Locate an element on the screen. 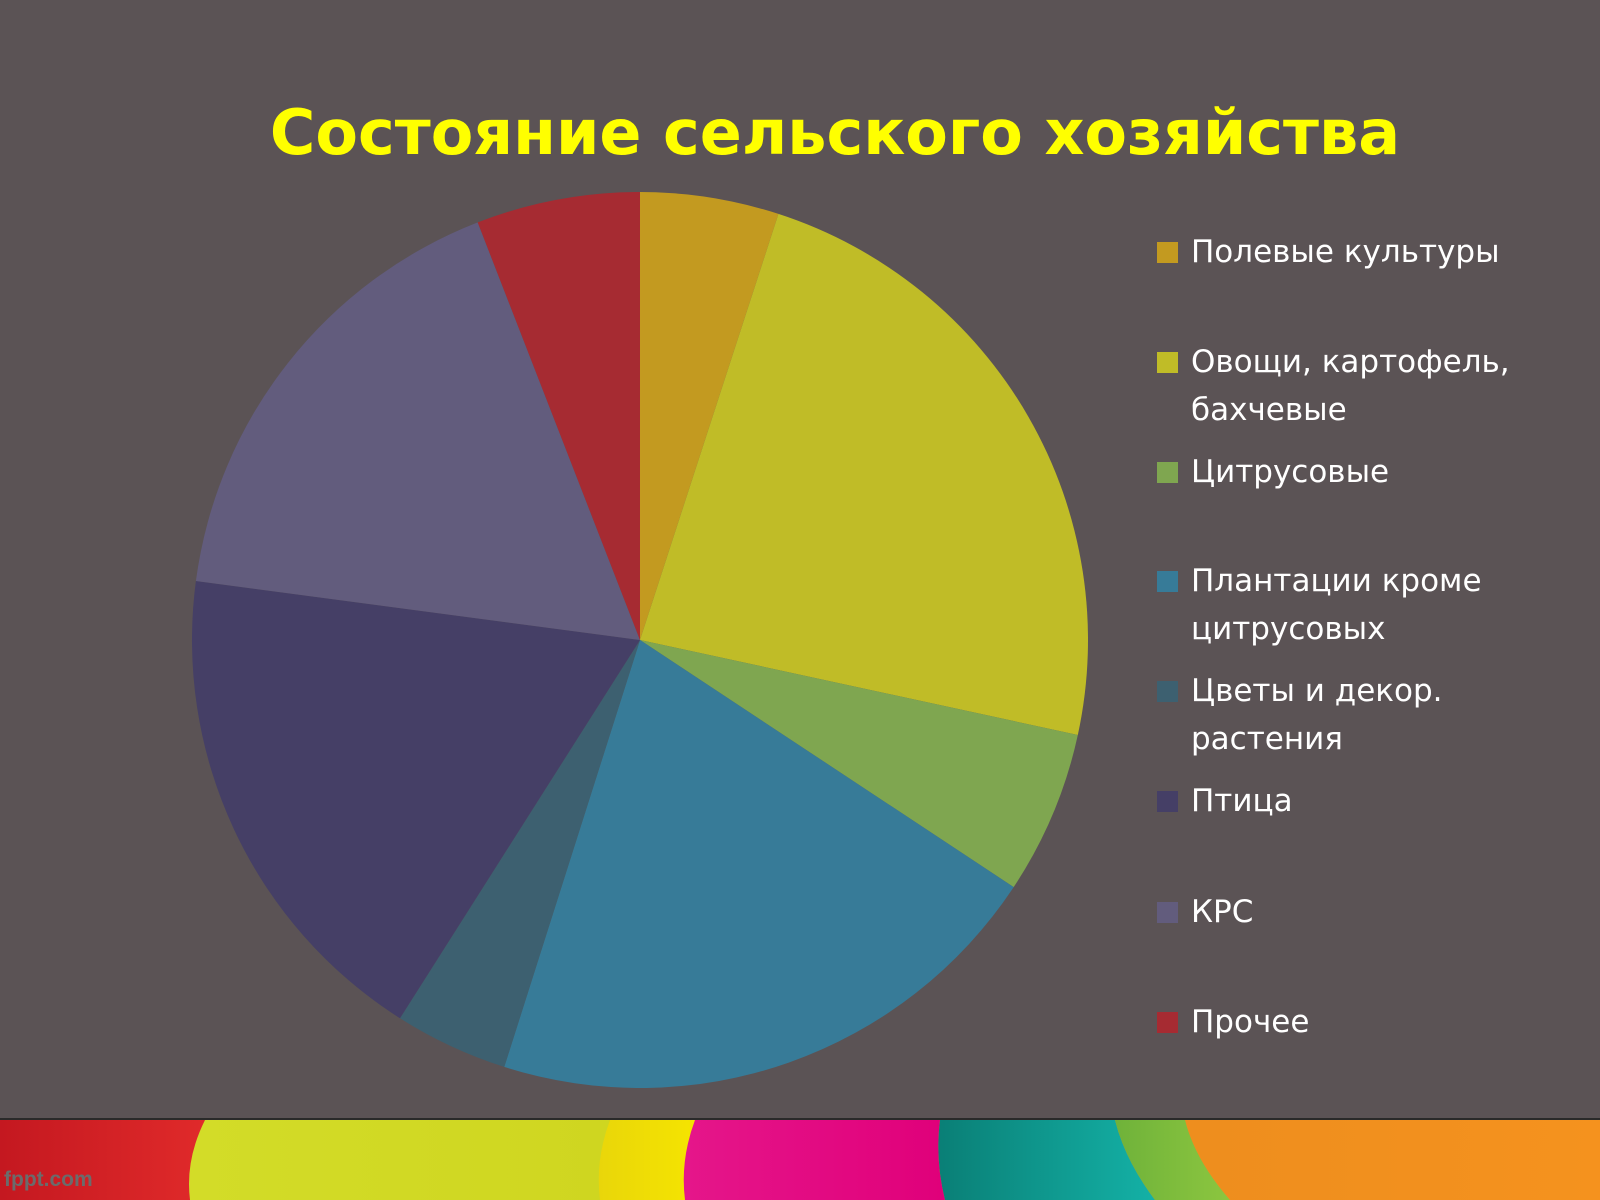 The height and width of the screenshot is (1200, 1600). watermark-text: fppt.com is located at coordinates (48, 1179).